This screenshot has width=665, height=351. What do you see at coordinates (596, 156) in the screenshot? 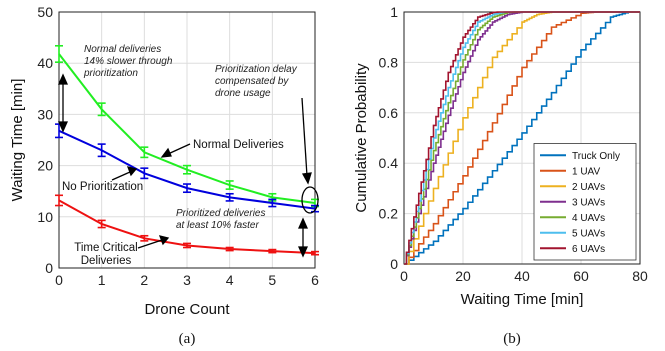
I see `legend-label: Truck Only` at bounding box center [596, 156].